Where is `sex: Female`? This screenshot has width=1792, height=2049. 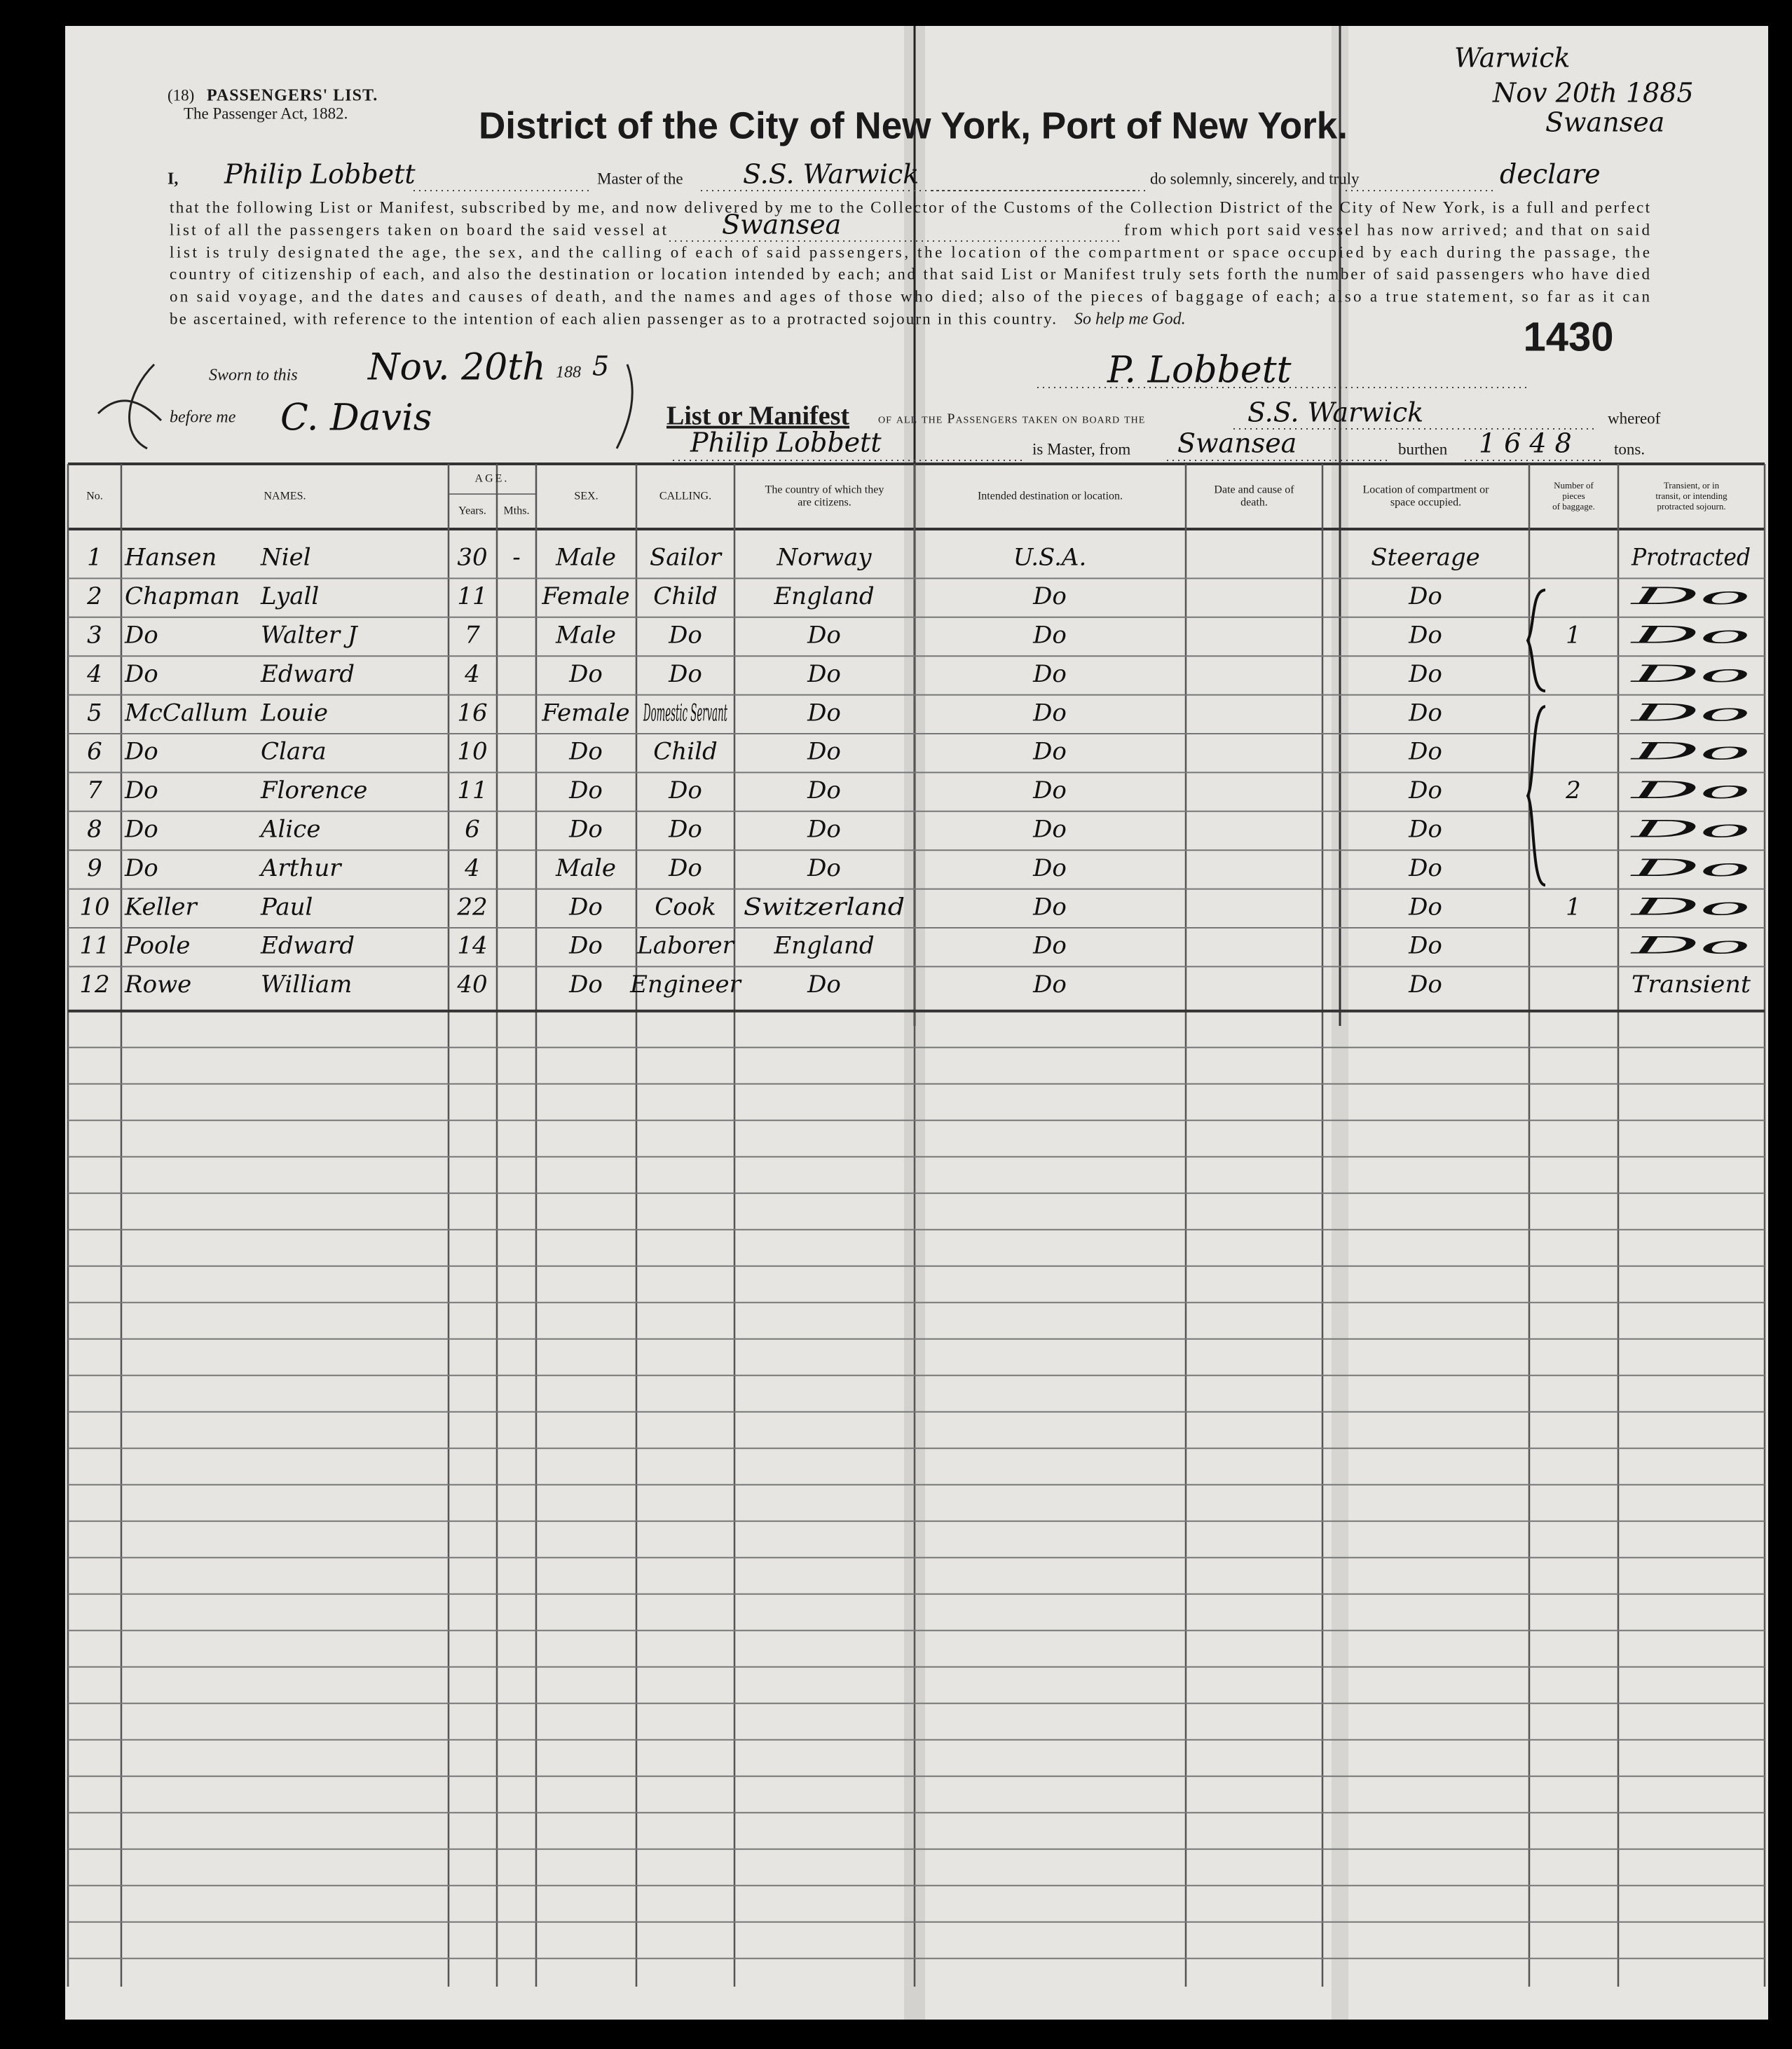
sex: Female is located at coordinates (585, 596).